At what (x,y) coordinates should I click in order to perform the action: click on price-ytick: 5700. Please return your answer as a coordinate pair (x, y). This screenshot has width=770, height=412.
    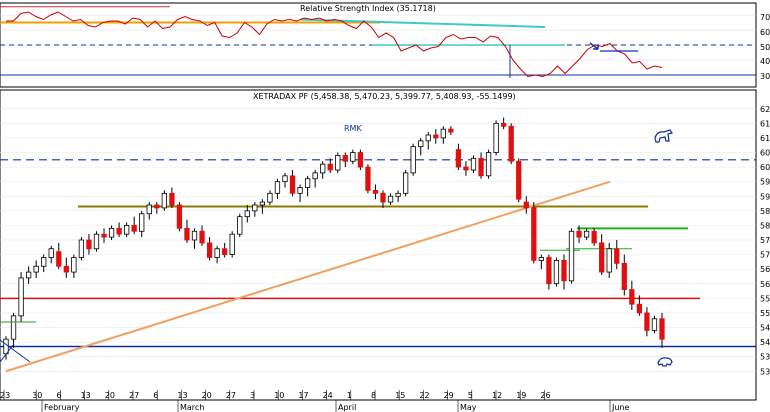
    Looking at the image, I should click on (765, 255).